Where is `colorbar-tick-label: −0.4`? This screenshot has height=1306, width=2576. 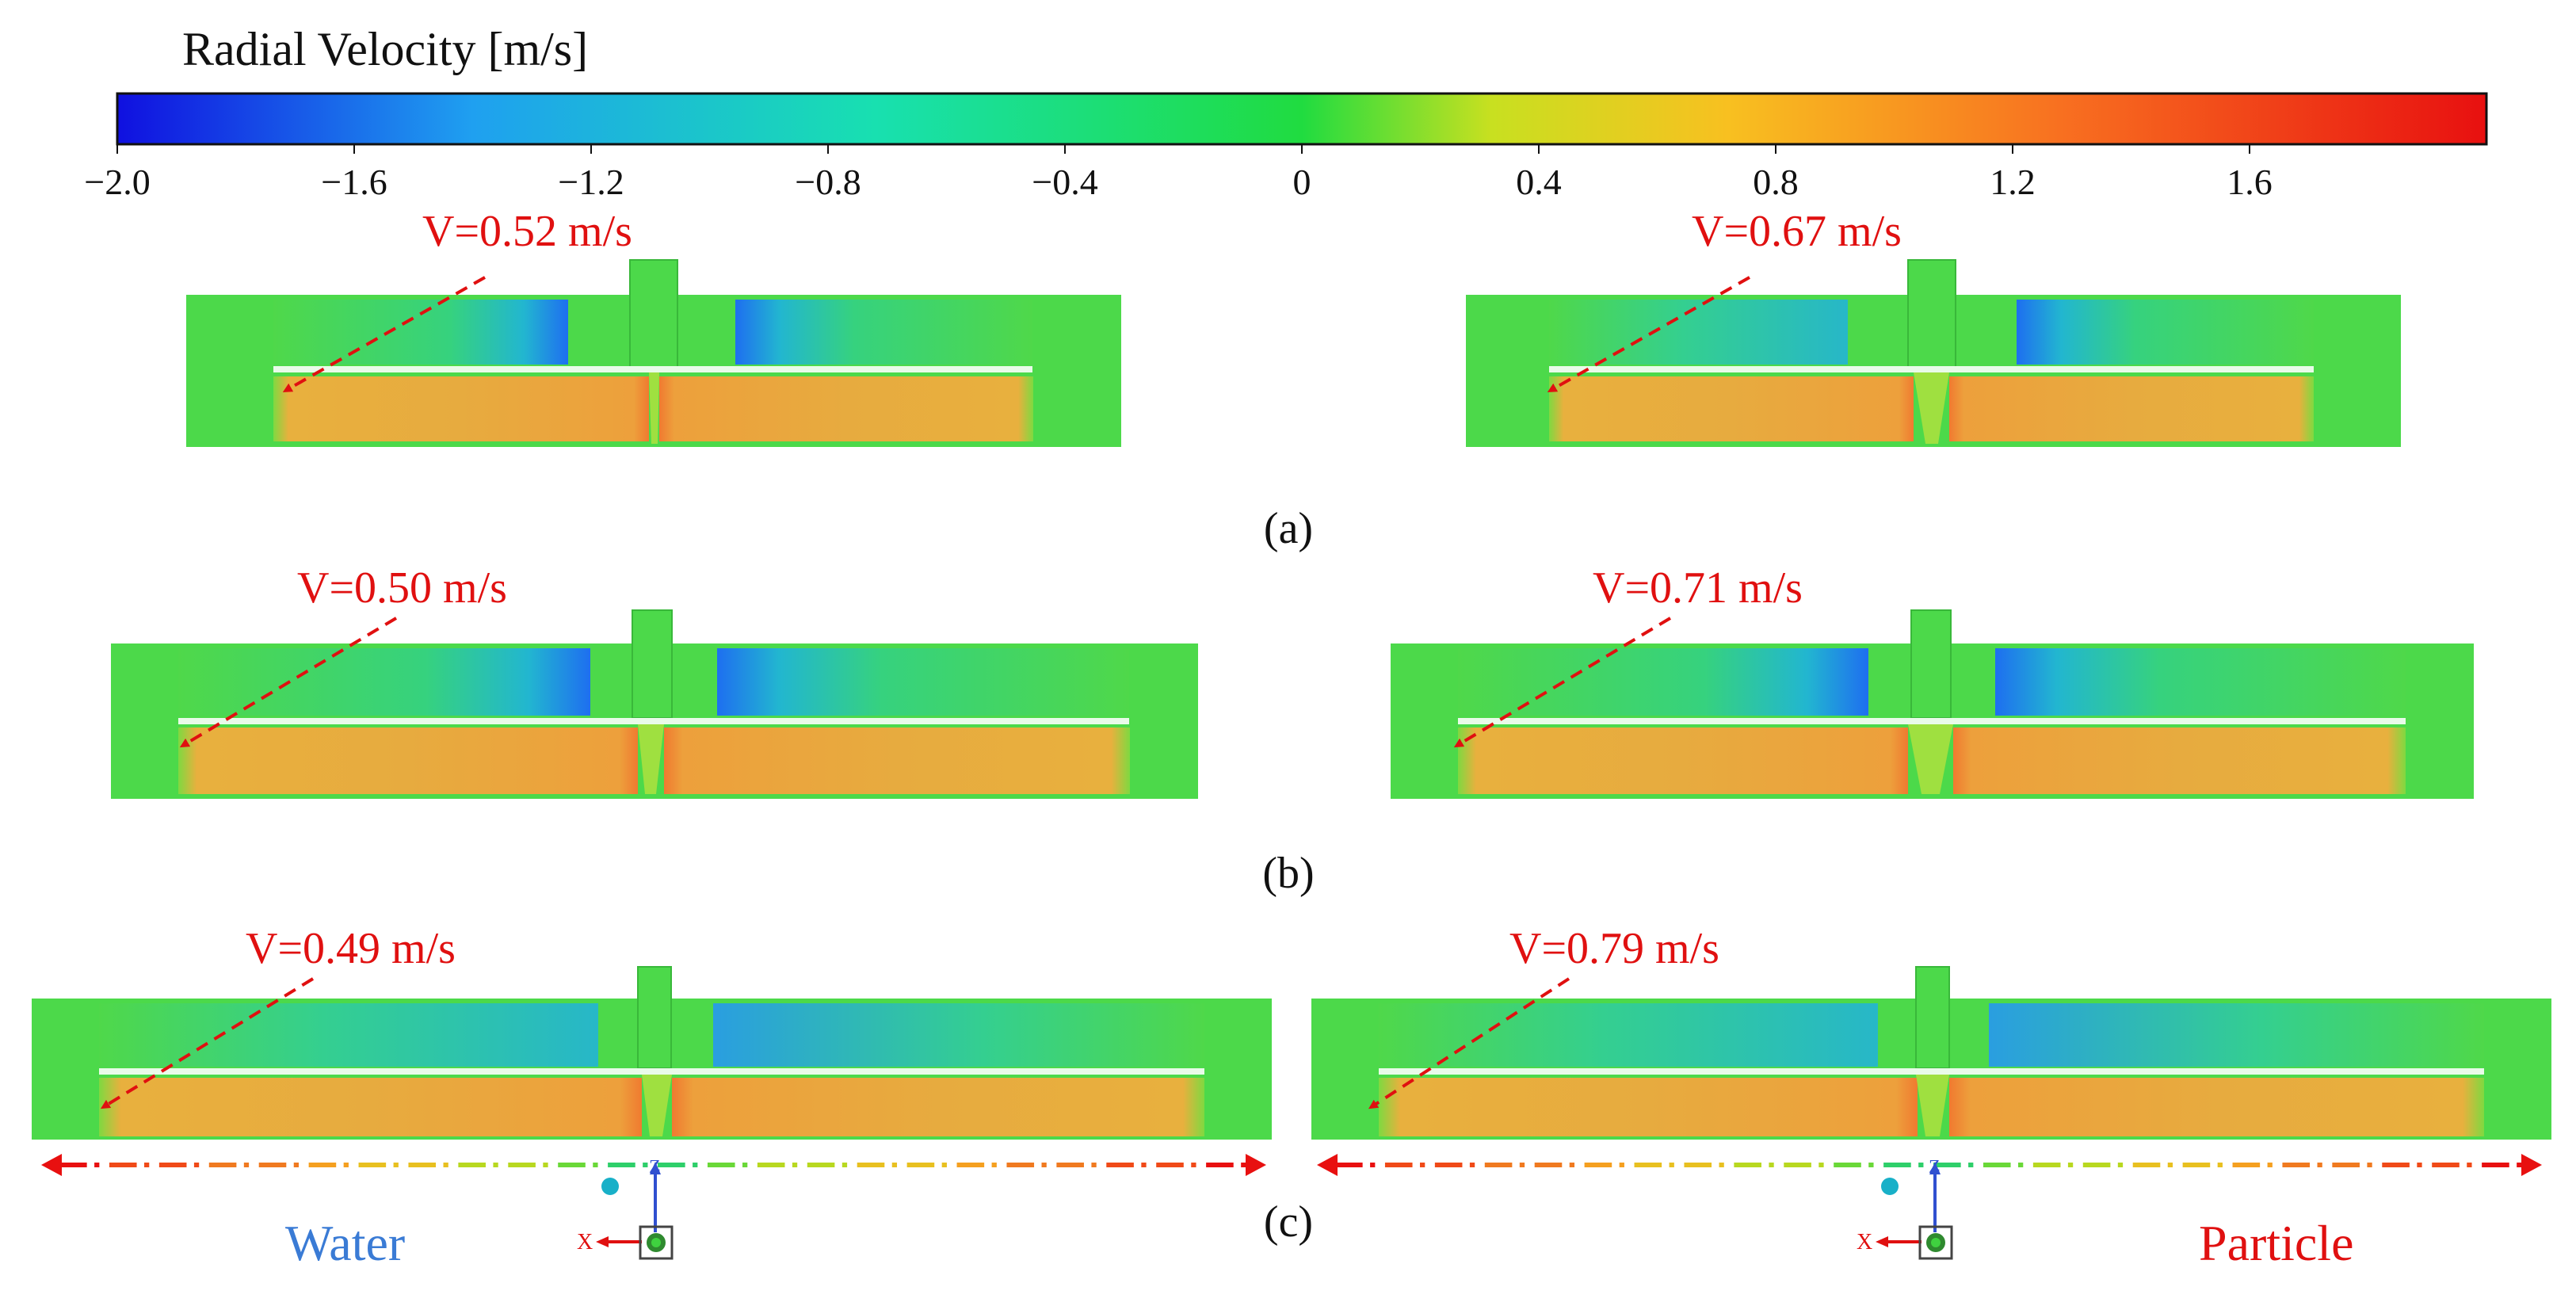 colorbar-tick-label: −0.4 is located at coordinates (1064, 182).